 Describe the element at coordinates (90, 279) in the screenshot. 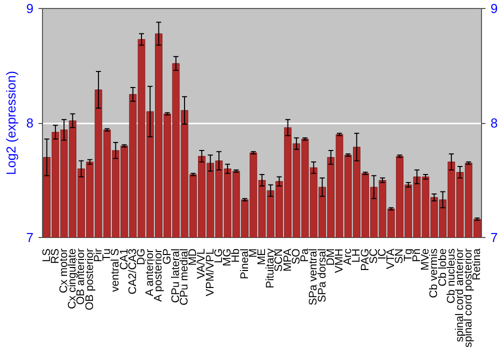

I see `x-tick-label: OB posterior` at that location.